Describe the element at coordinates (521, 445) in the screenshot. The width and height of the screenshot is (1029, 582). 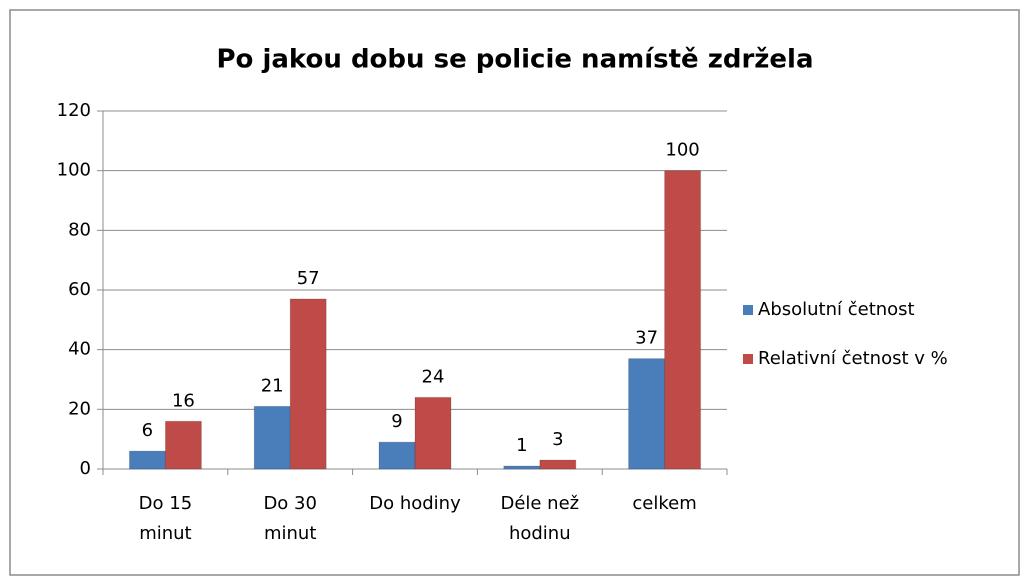
I see `data-label: 1` at that location.